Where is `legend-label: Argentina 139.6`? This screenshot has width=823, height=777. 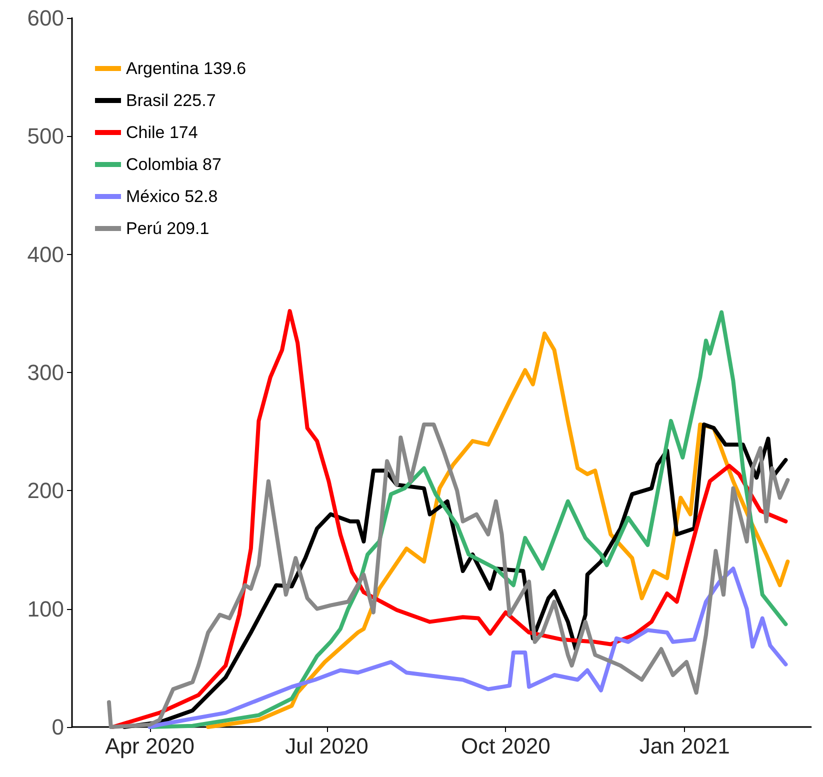 legend-label: Argentina 139.6 is located at coordinates (186, 68).